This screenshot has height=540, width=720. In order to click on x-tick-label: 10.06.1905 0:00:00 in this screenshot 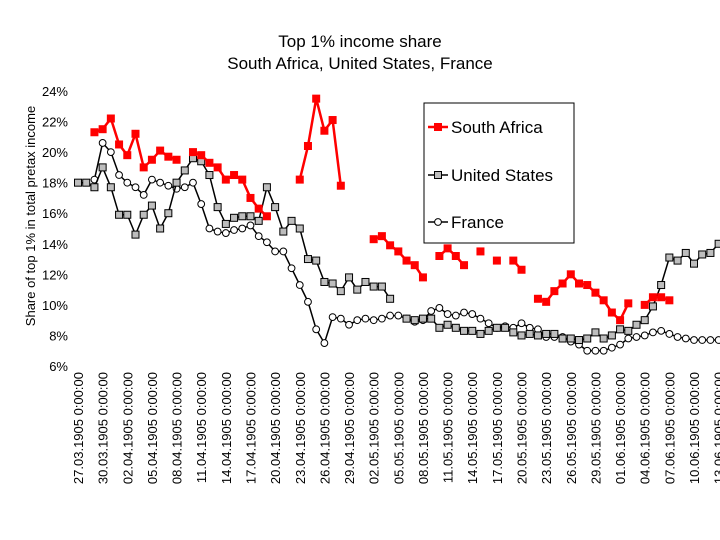, I will do `click(694, 428)`.